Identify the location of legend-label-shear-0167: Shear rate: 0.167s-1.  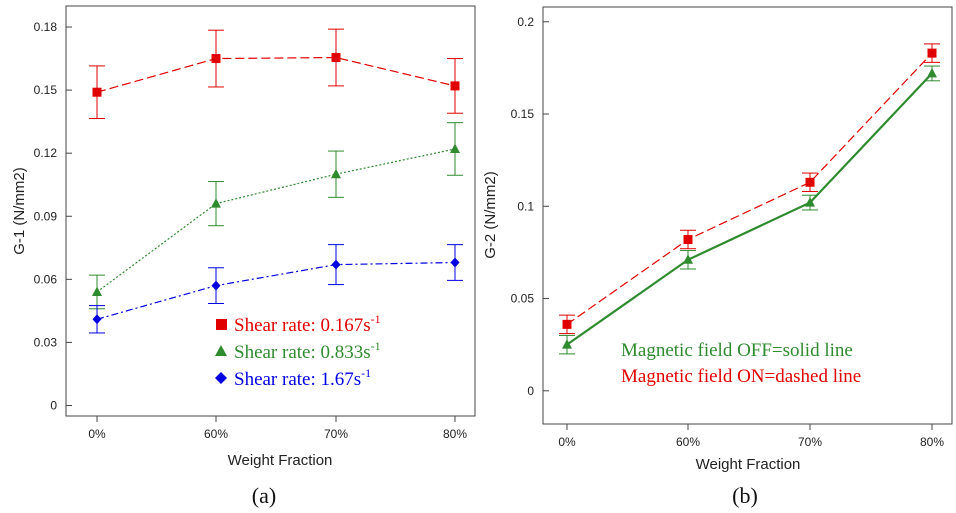
(307, 324).